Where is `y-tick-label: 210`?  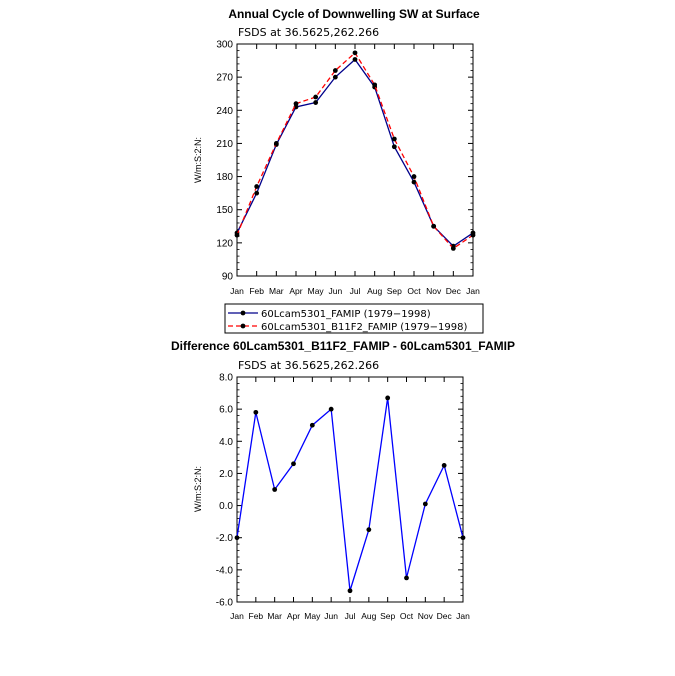
y-tick-label: 210 is located at coordinates (224, 144).